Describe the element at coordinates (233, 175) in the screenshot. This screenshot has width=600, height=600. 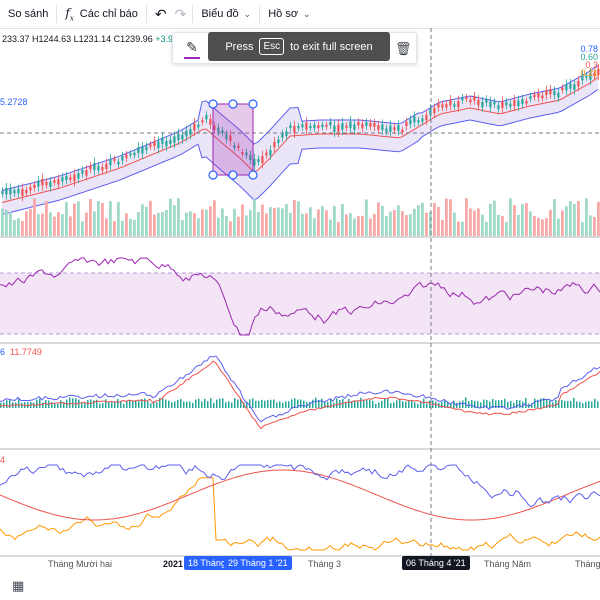
I see `selection-handle` at that location.